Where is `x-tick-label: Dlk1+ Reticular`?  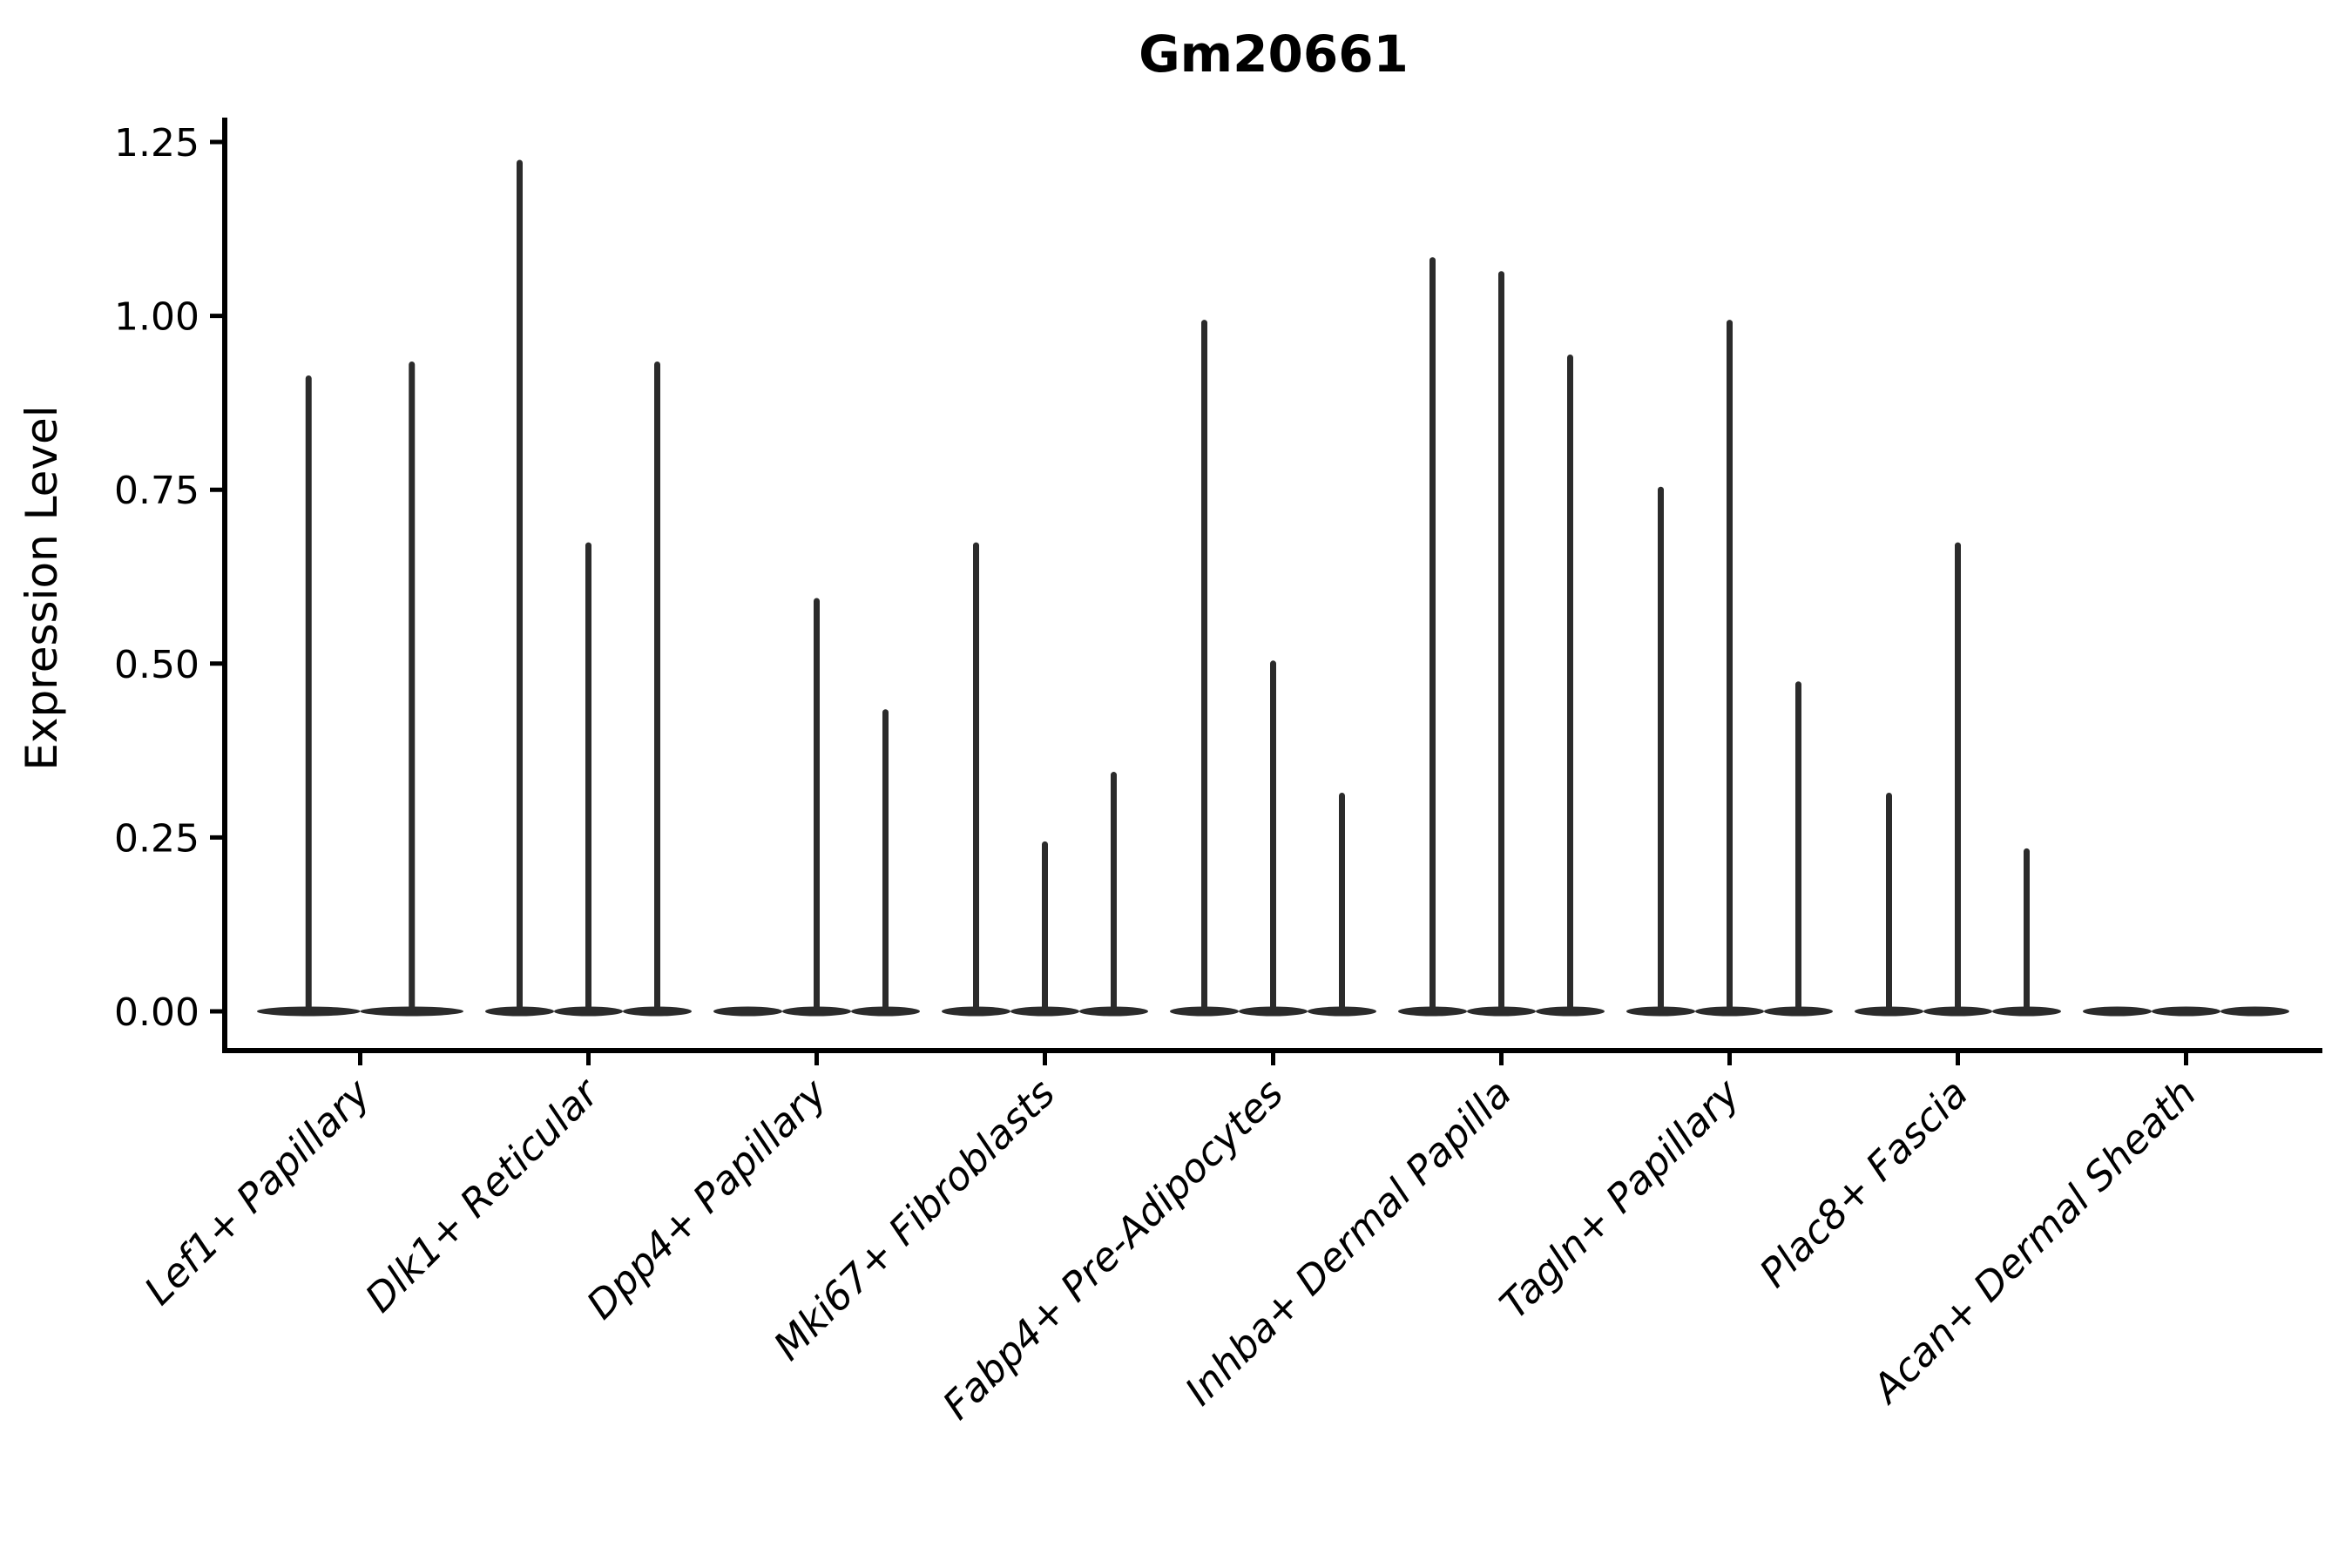 x-tick-label: Dlk1+ Reticular is located at coordinates (482, 1195).